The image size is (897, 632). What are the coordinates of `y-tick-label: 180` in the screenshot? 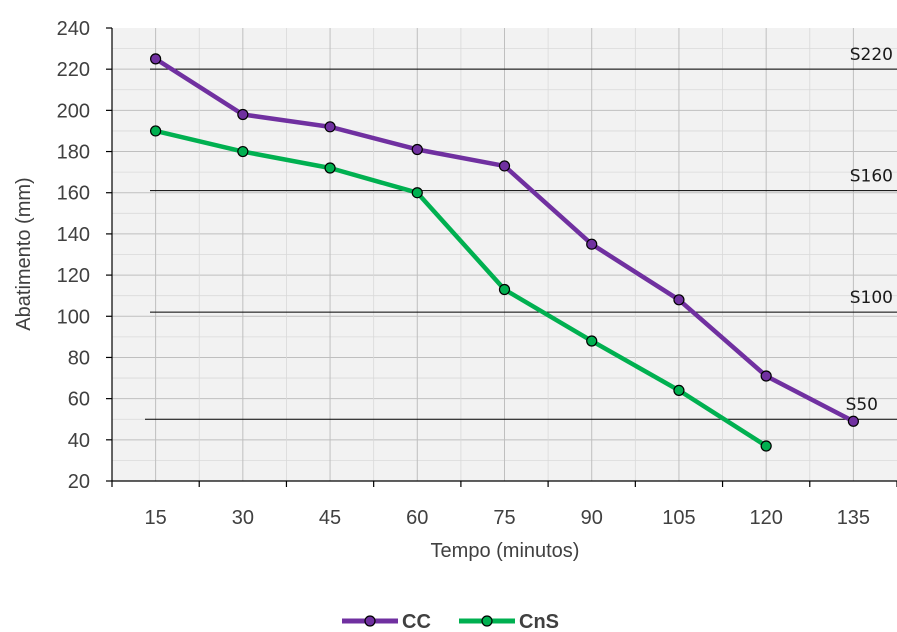 It's located at (73, 153).